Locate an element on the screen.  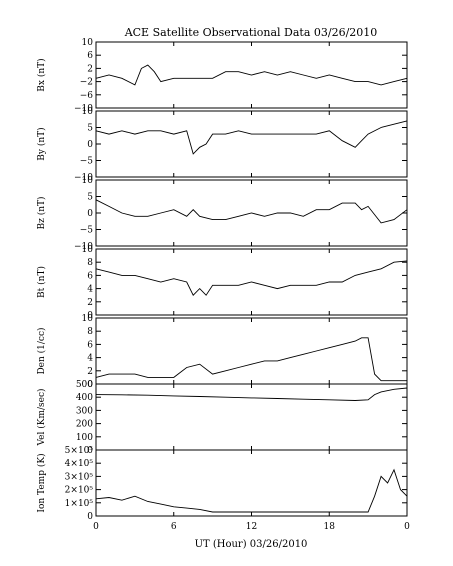
panel-den: 10 8 6 4 2 0 Den (1/cc) is located at coordinates (222, 352).